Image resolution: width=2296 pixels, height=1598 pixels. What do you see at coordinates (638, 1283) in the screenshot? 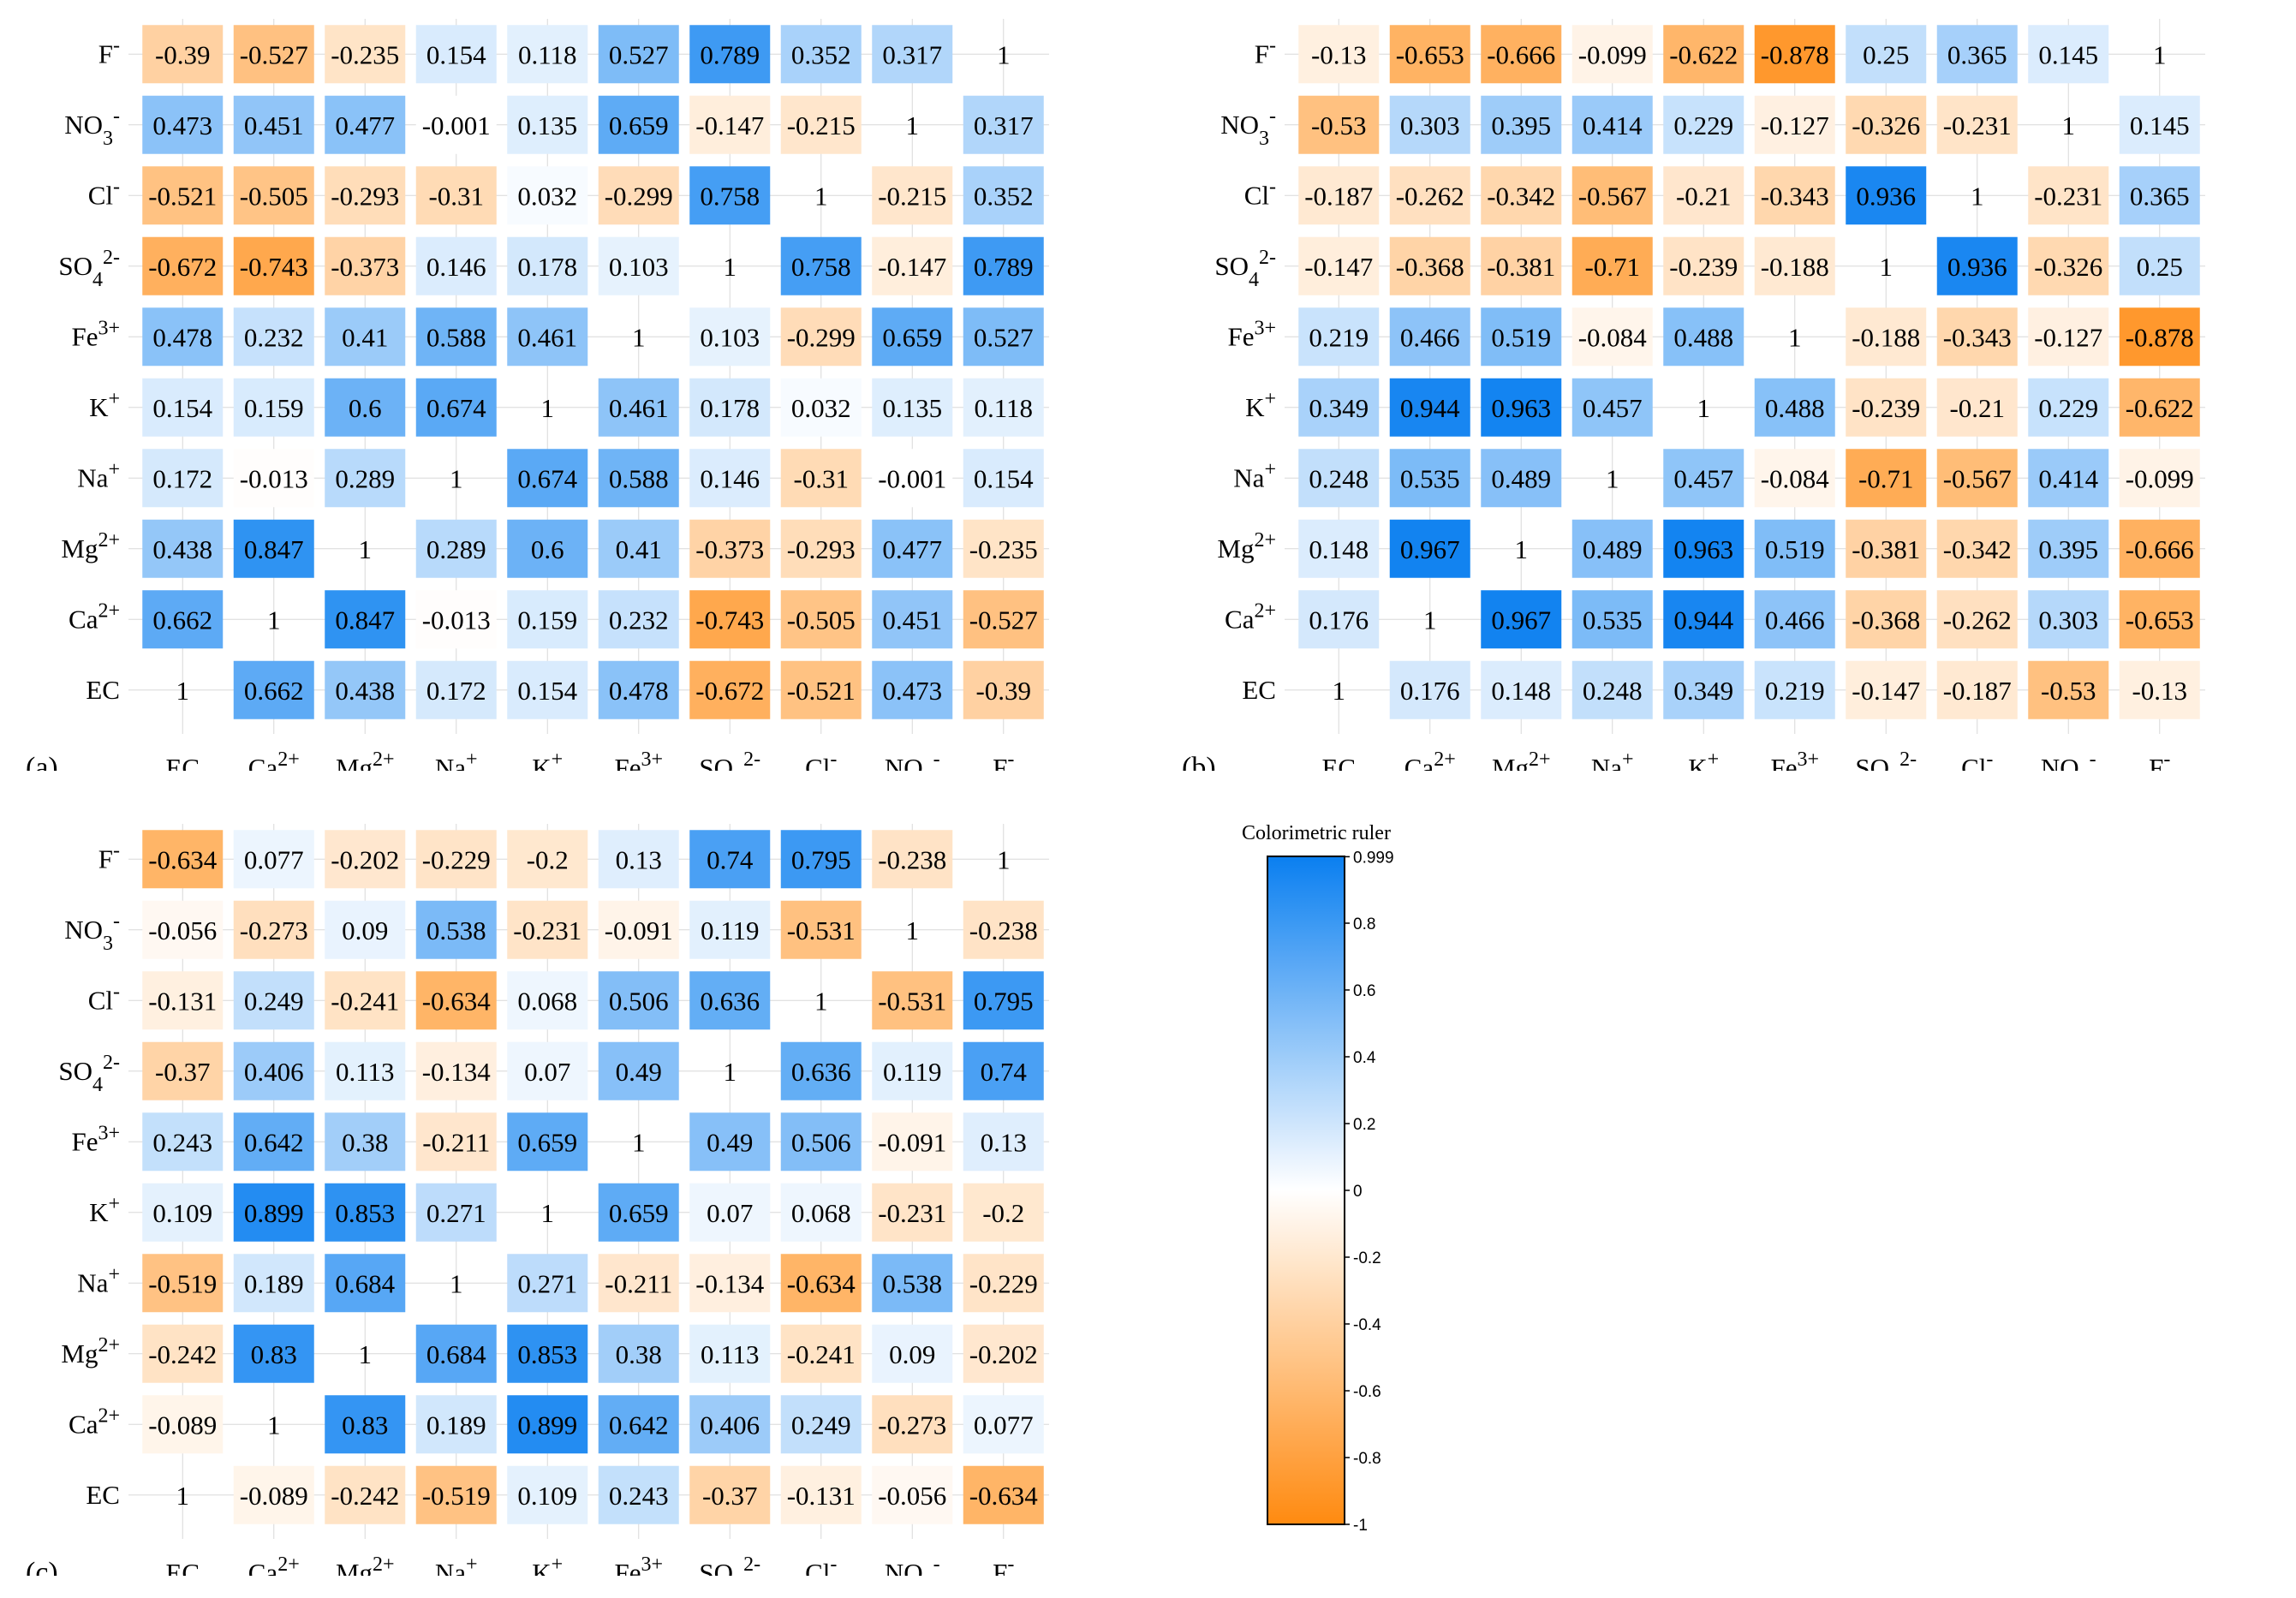
I see `cell-na-fe3-box` at bounding box center [638, 1283].